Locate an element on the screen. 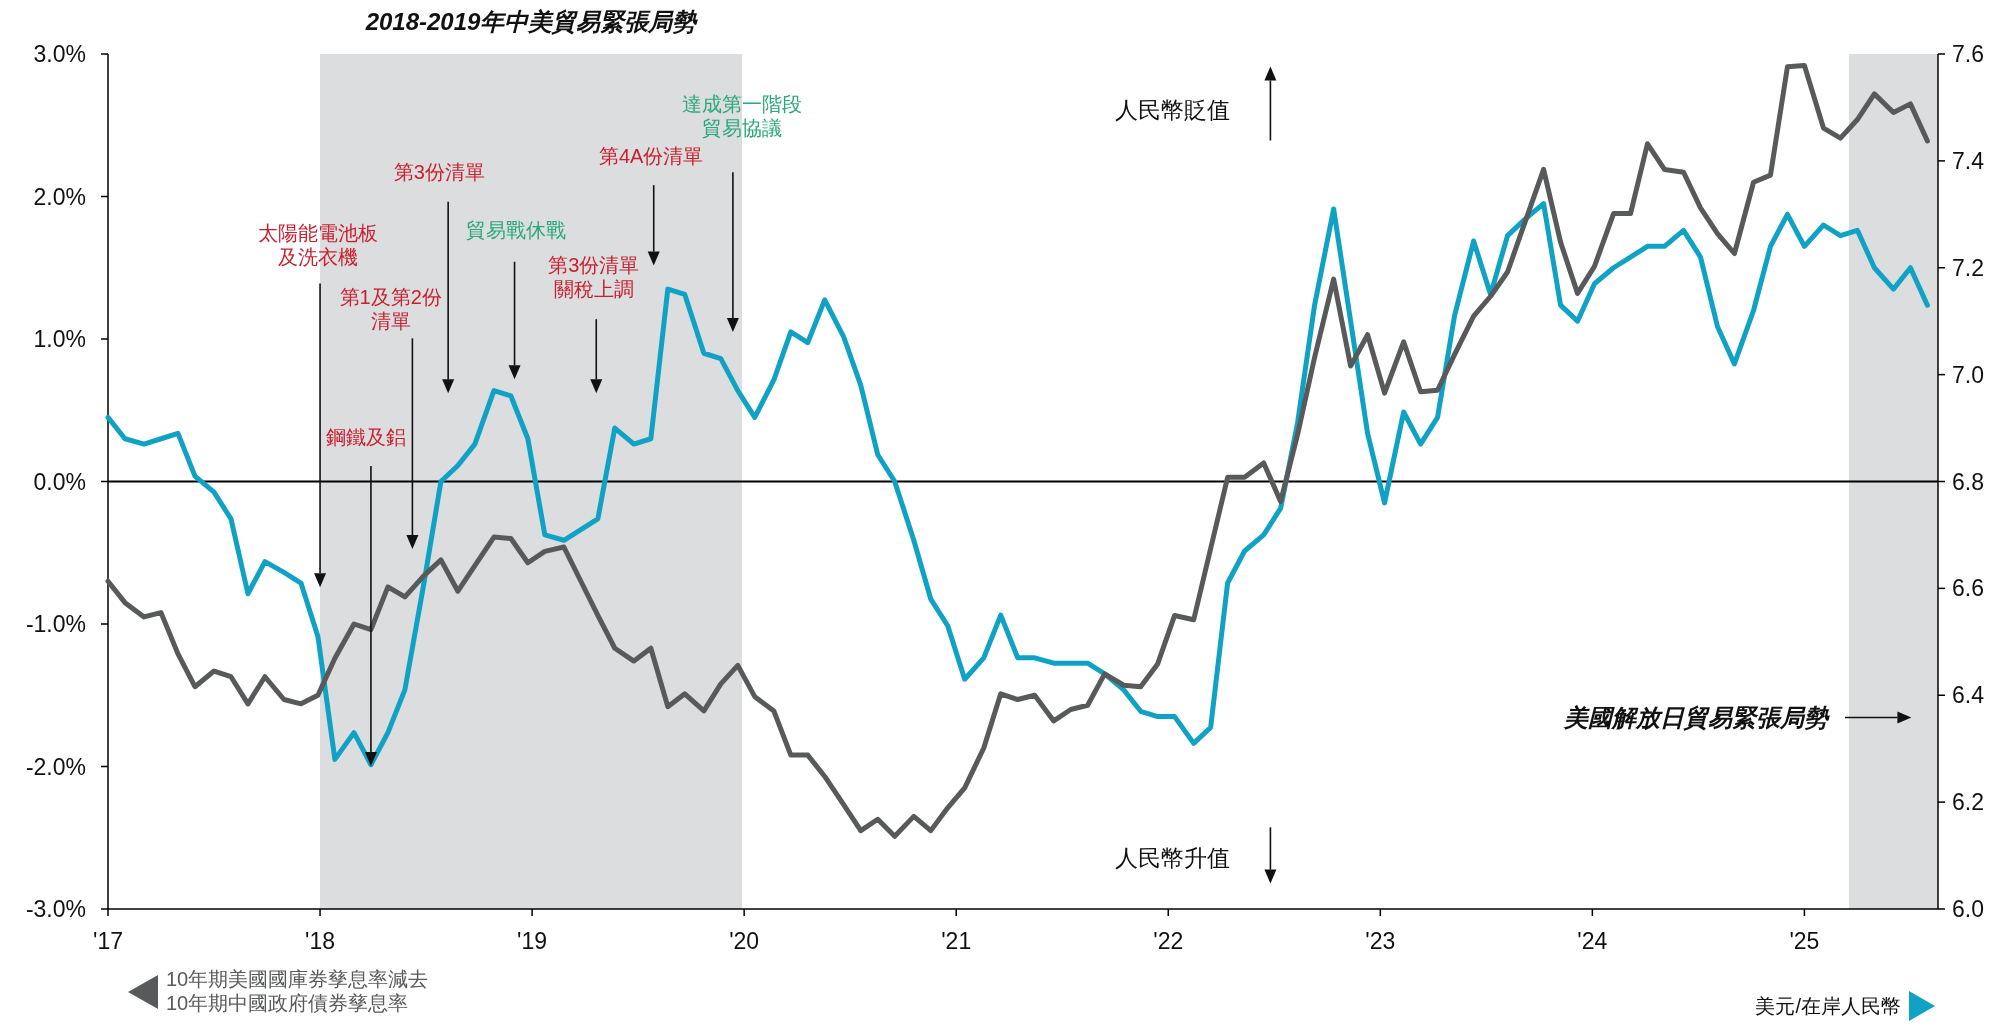 Image resolution: width=2002 pixels, height=1032 pixels. x-tick-label: '23 is located at coordinates (1380, 941).